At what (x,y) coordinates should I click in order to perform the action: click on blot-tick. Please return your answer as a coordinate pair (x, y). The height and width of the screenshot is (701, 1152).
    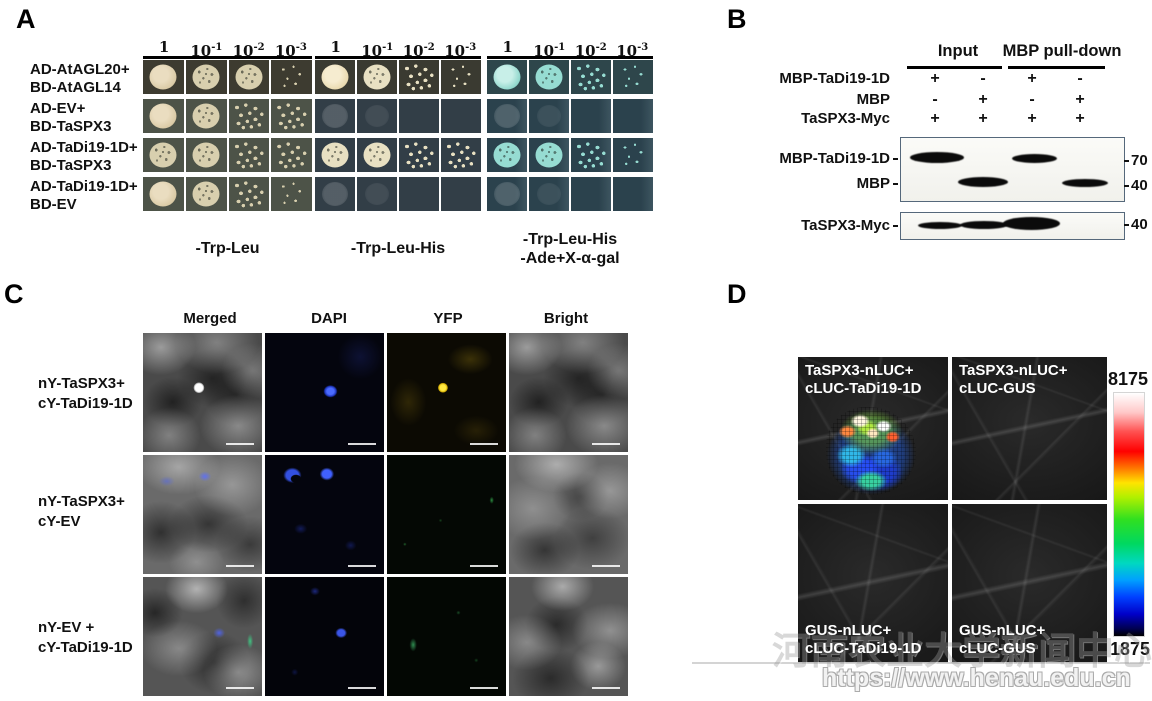
    Looking at the image, I should click on (895, 226).